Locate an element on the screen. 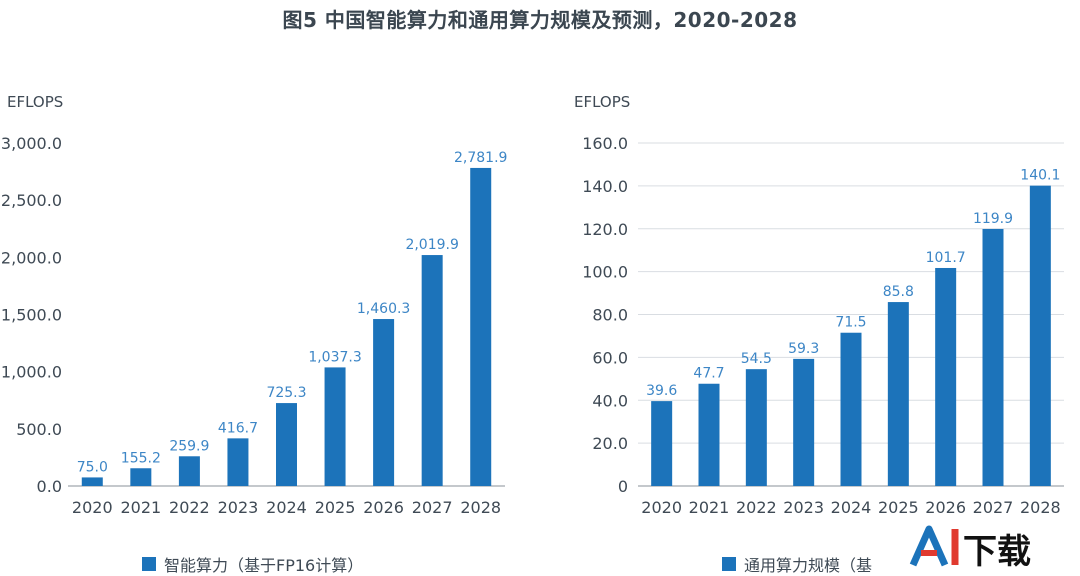 The width and height of the screenshot is (1080, 576). y-tick-label: 100.0 is located at coordinates (605, 272).